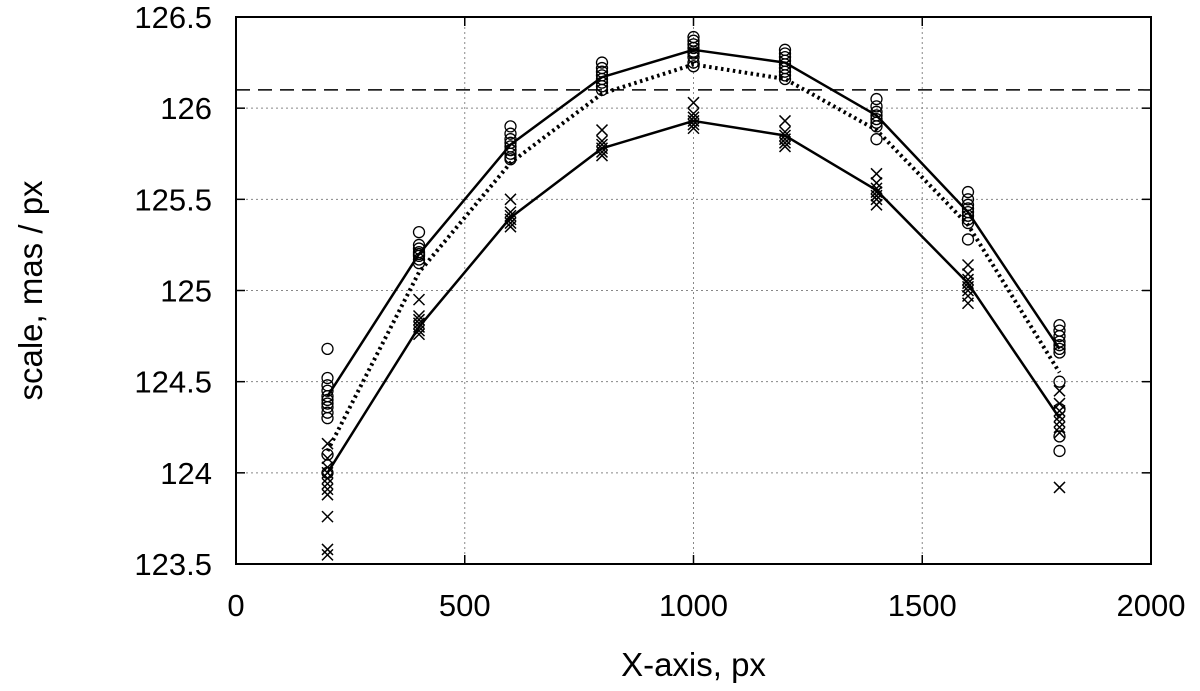  I want to click on x-axis-title: X-axis, px, so click(693, 664).